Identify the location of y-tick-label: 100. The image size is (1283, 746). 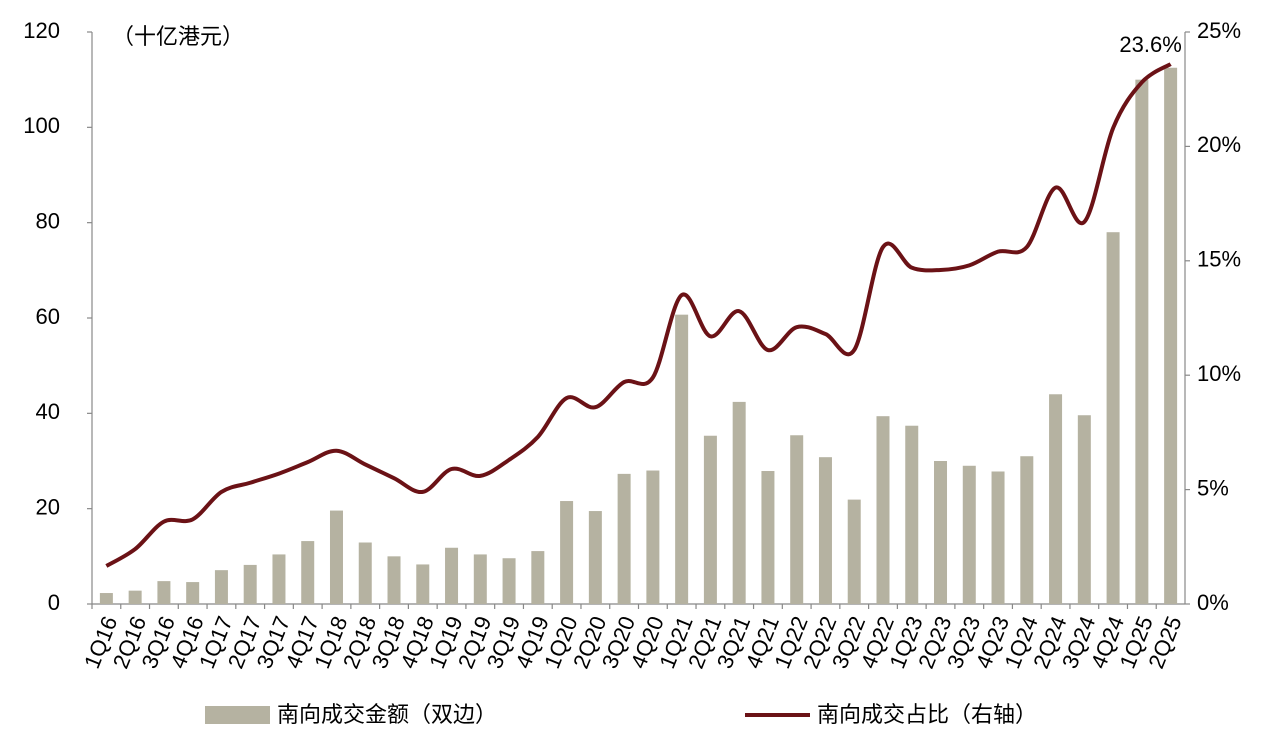
(41, 125).